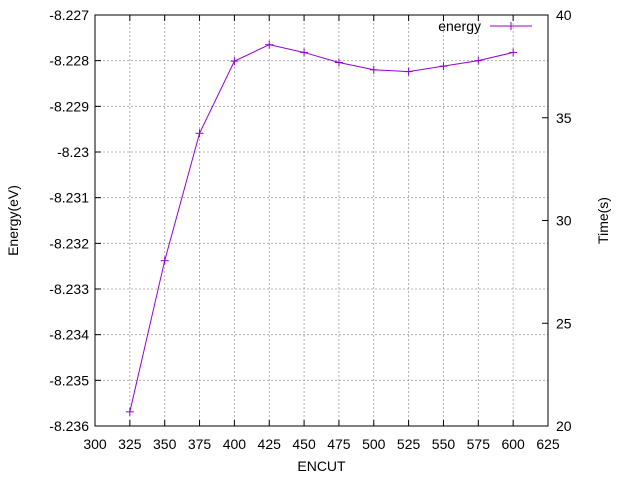  What do you see at coordinates (130, 444) in the screenshot?
I see `x-tick-label: 325` at bounding box center [130, 444].